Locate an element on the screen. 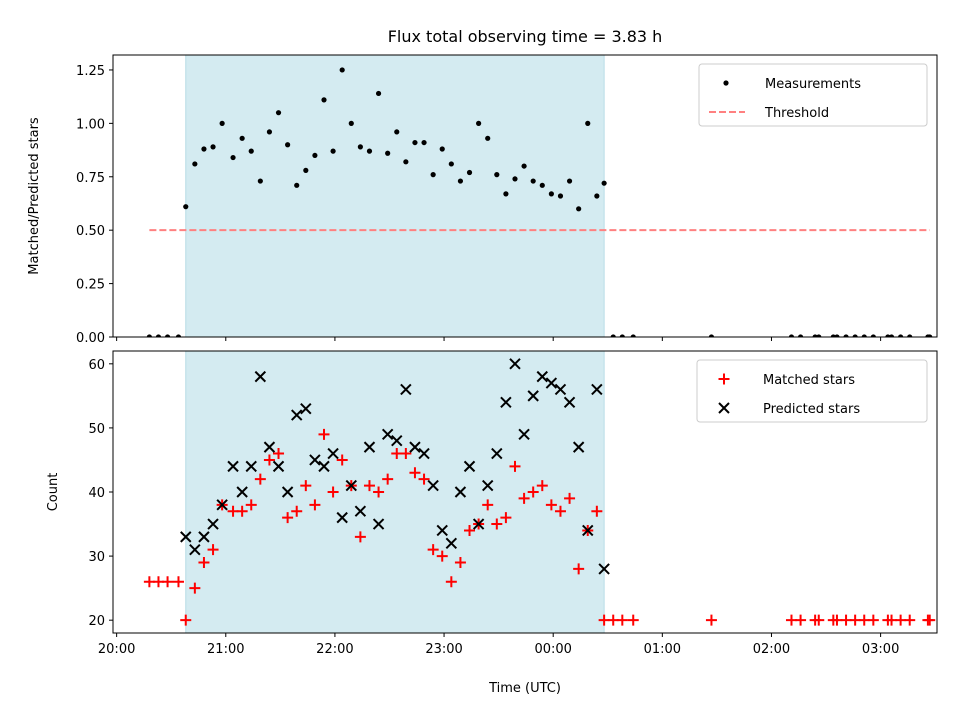 This screenshot has width=960, height=720. ratio-y-tick-label: 0.00 is located at coordinates (90, 338).